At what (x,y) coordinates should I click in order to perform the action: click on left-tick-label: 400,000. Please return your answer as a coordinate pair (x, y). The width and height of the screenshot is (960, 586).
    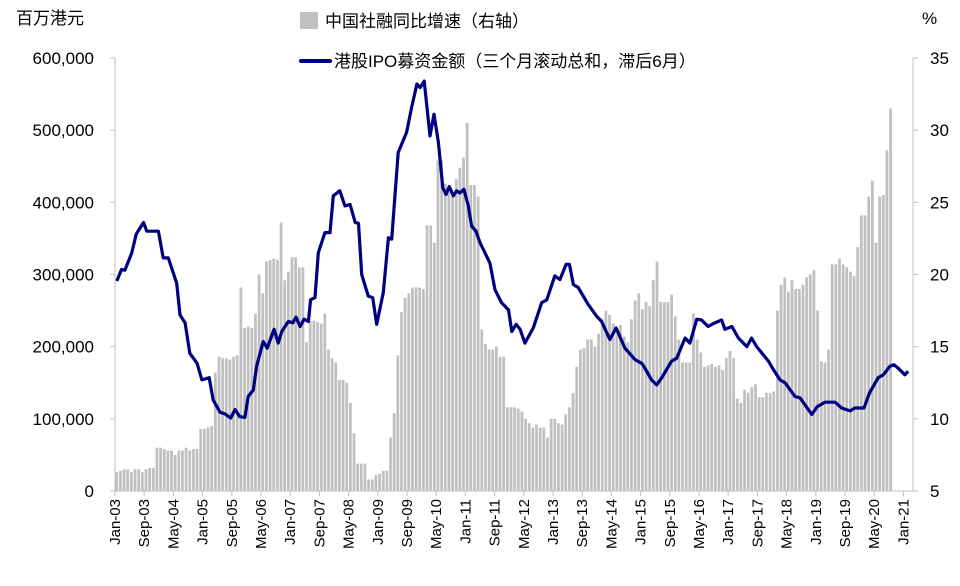
    Looking at the image, I should click on (63, 202).